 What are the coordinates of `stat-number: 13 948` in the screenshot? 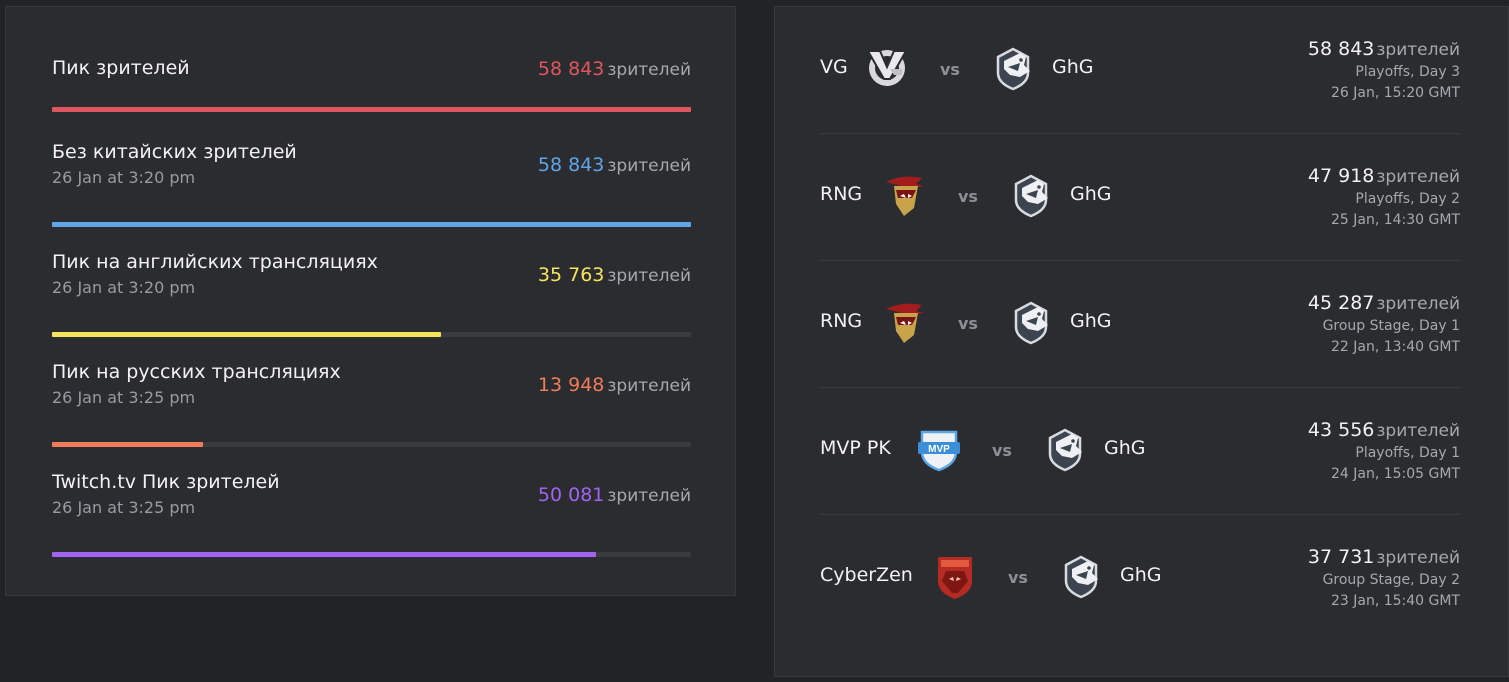 It's located at (571, 385).